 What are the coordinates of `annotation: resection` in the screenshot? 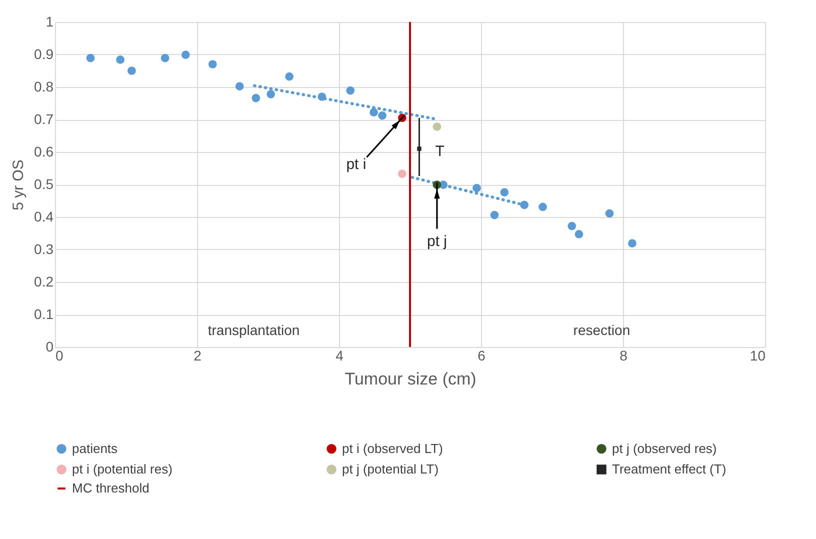 It's located at (601, 330).